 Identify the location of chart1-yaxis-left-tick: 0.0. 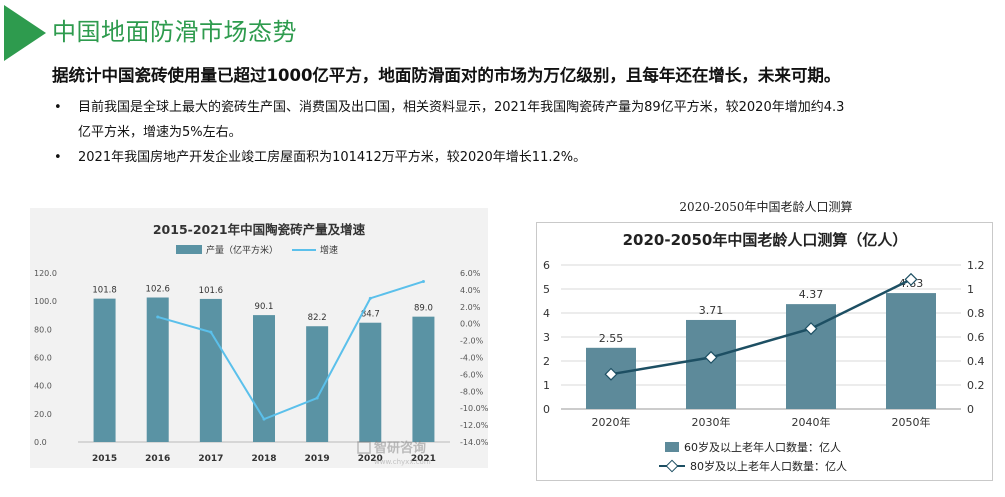
(40, 442).